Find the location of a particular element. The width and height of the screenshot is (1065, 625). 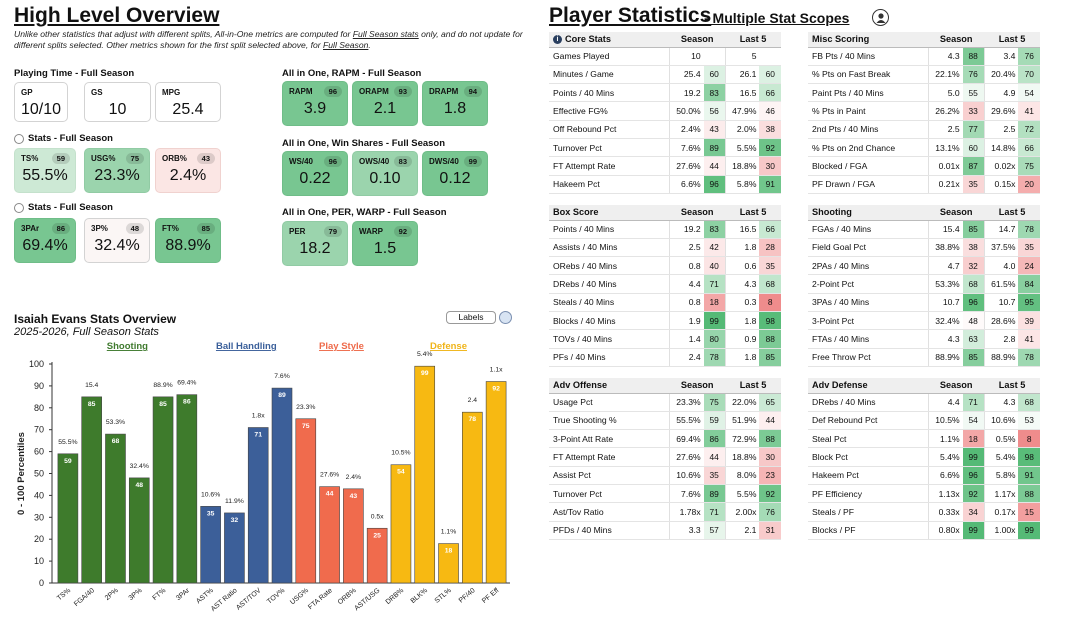

season-value: 2.4 is located at coordinates (686, 357).